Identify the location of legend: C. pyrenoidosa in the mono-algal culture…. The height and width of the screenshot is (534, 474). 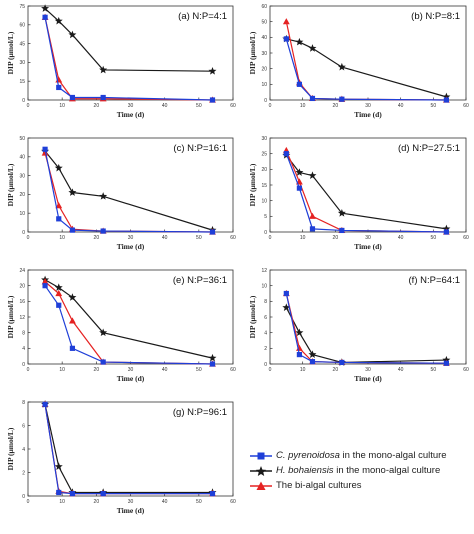
(361, 470).